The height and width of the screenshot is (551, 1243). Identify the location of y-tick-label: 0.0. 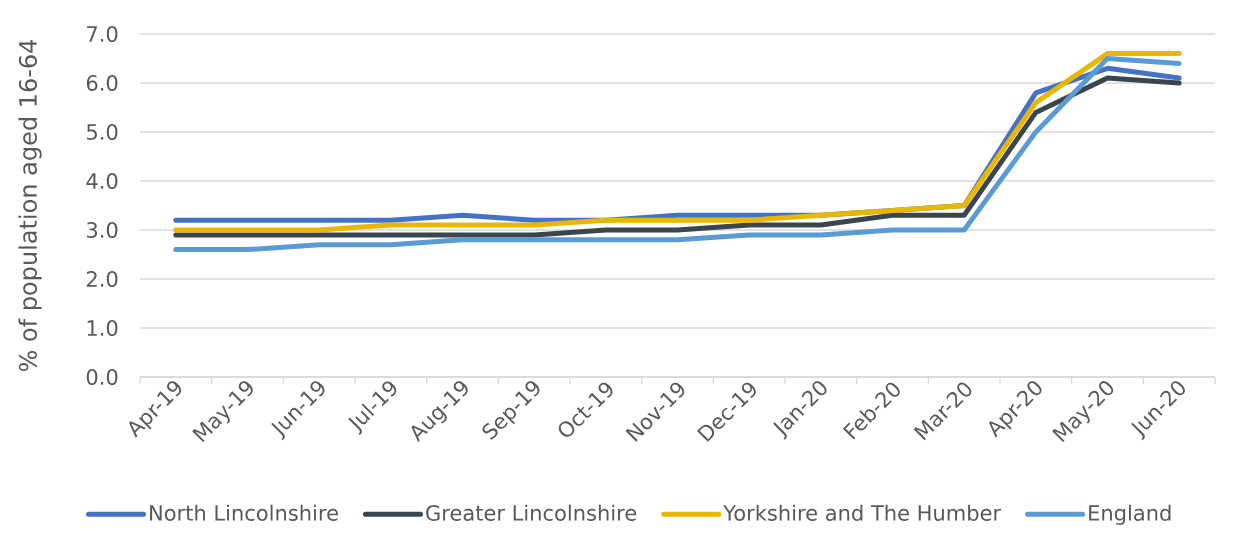
(102, 377).